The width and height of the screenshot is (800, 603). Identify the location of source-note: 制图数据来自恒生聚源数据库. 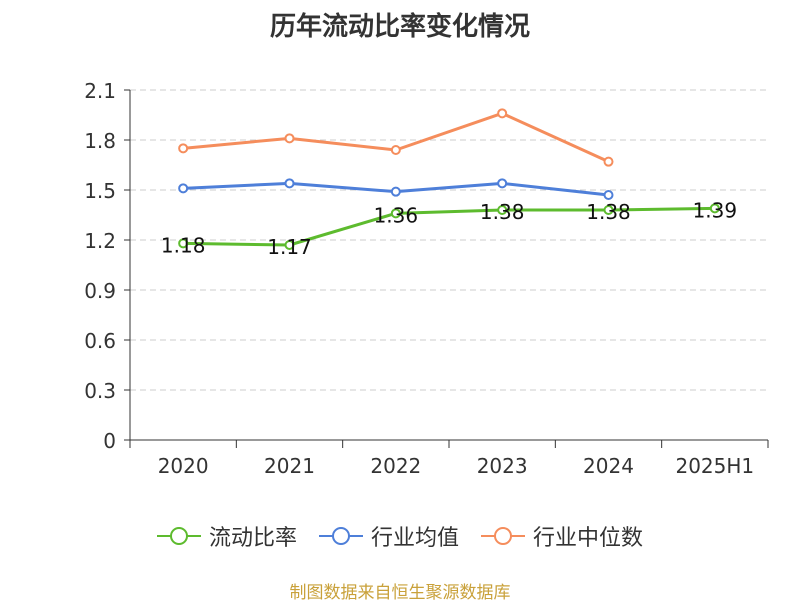
(400, 593).